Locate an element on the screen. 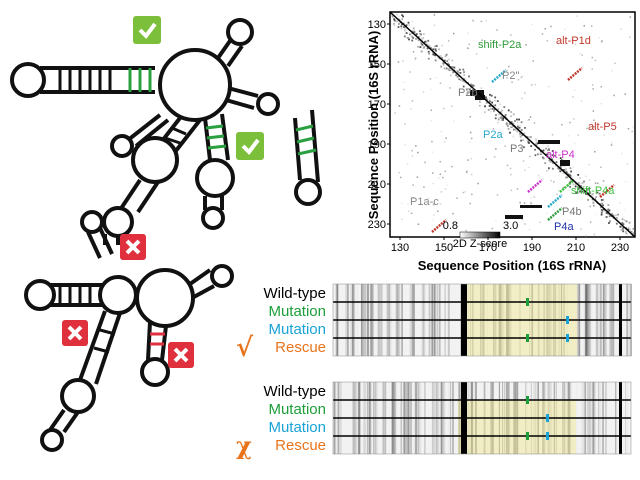 The image size is (640, 480). helix-annotation: alt-P5 is located at coordinates (602, 127).